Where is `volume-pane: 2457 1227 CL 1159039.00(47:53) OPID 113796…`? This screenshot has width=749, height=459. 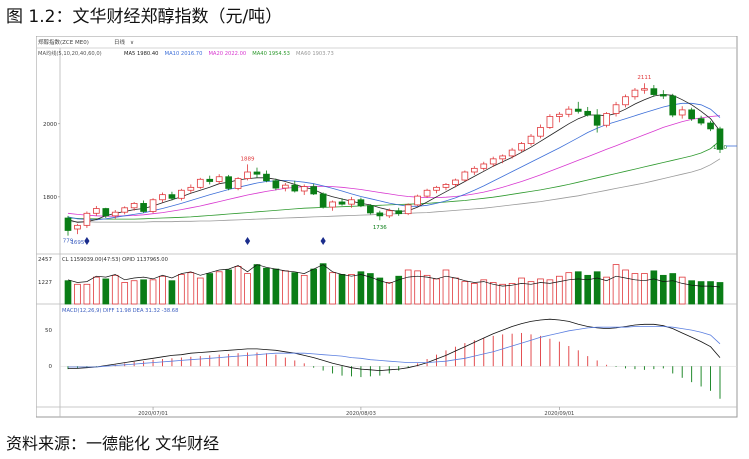
volume-pane: 2457 1227 CL 1159039.00(47:53) OPID 113796… is located at coordinates (381, 281).